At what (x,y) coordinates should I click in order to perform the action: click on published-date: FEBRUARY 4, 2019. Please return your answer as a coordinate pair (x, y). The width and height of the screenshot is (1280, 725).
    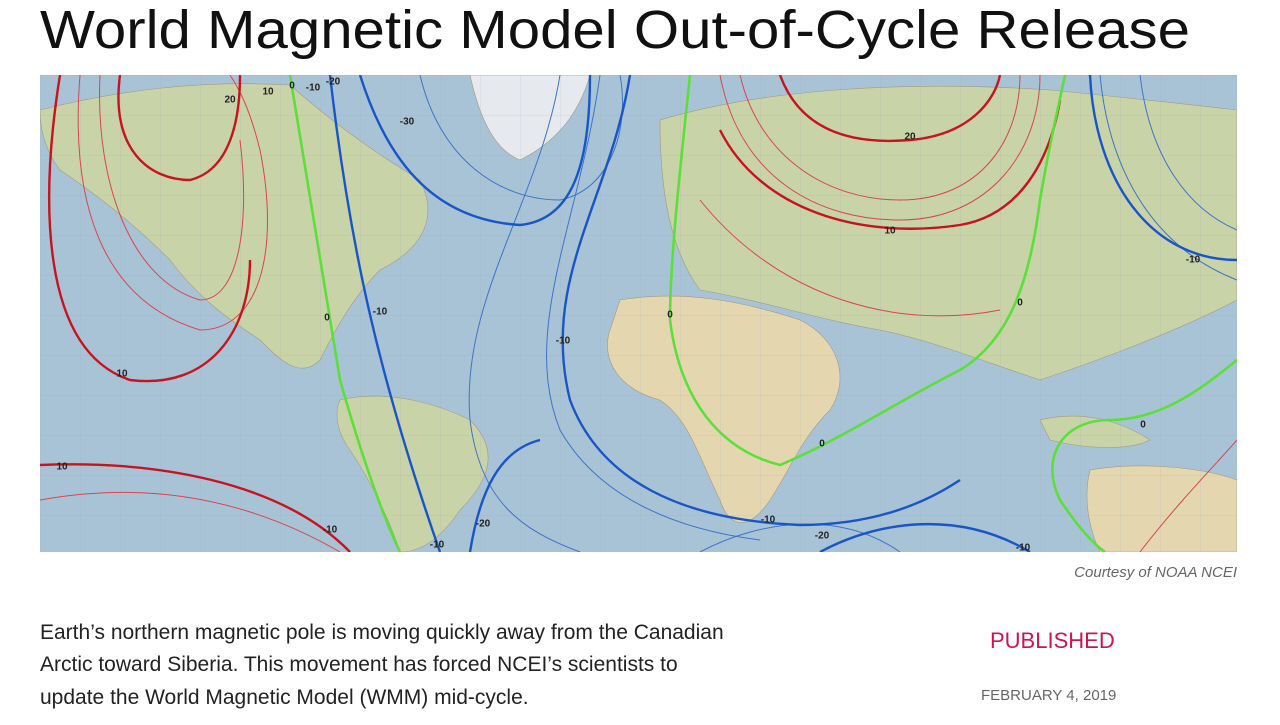
    Looking at the image, I should click on (1048, 695).